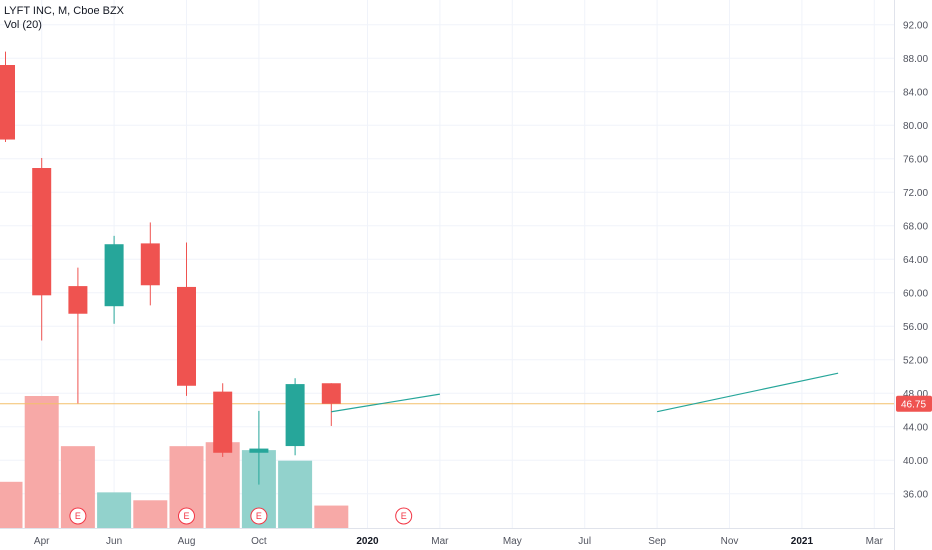 The image size is (932, 550). What do you see at coordinates (42, 541) in the screenshot?
I see `time-tick-label: Apr` at bounding box center [42, 541].